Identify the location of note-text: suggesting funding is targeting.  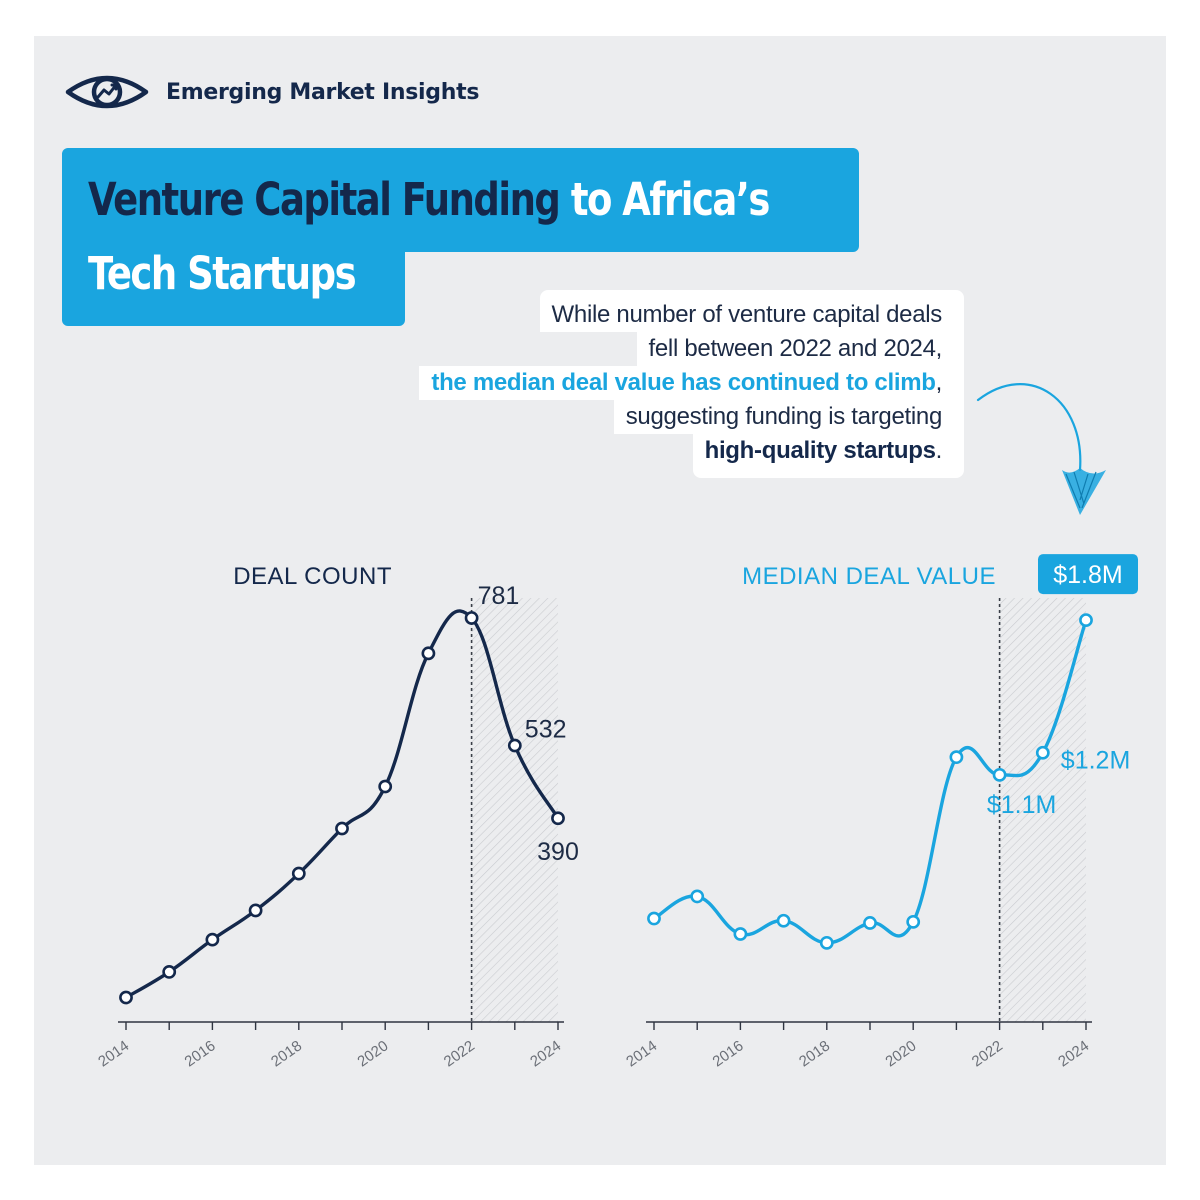
(784, 416).